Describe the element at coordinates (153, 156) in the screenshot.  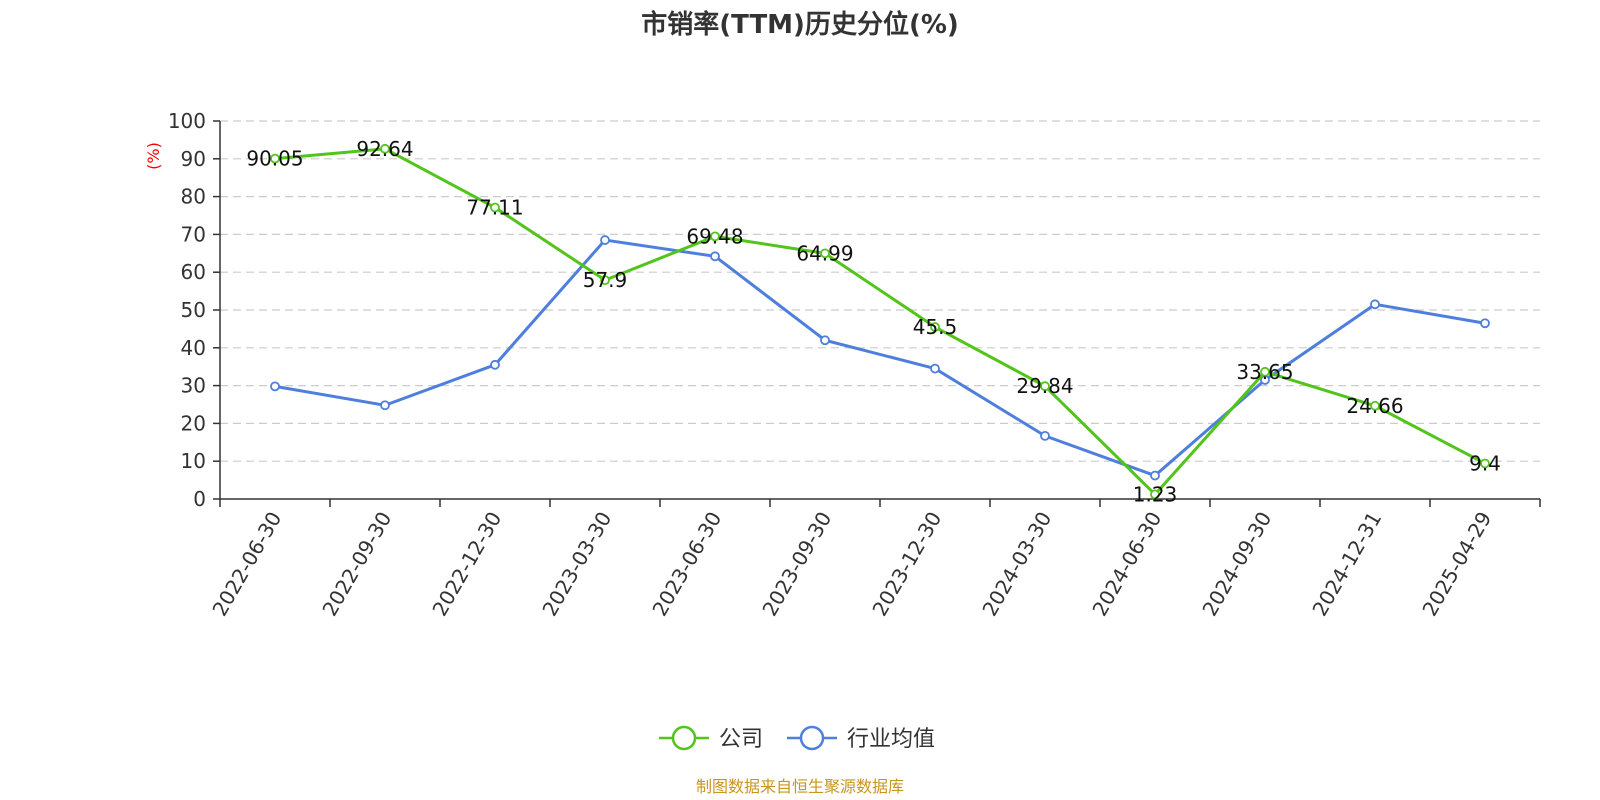
I see `y-axis-unit-label: (%)` at that location.